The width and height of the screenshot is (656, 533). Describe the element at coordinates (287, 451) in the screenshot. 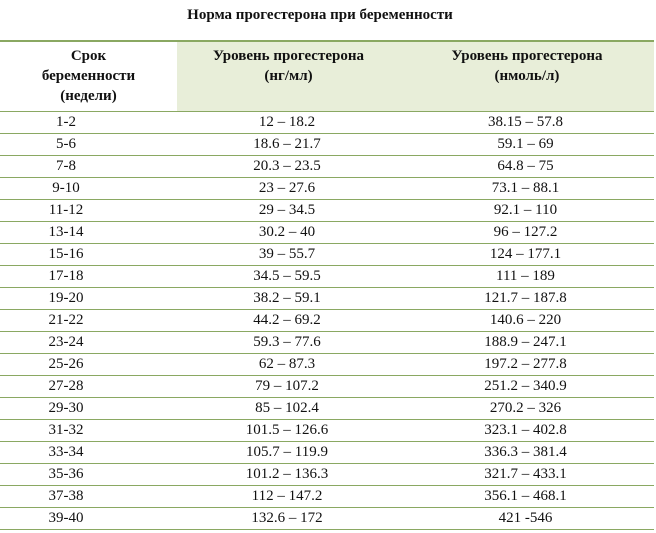

I see `cell-ng: 105.7 – 119.9` at that location.